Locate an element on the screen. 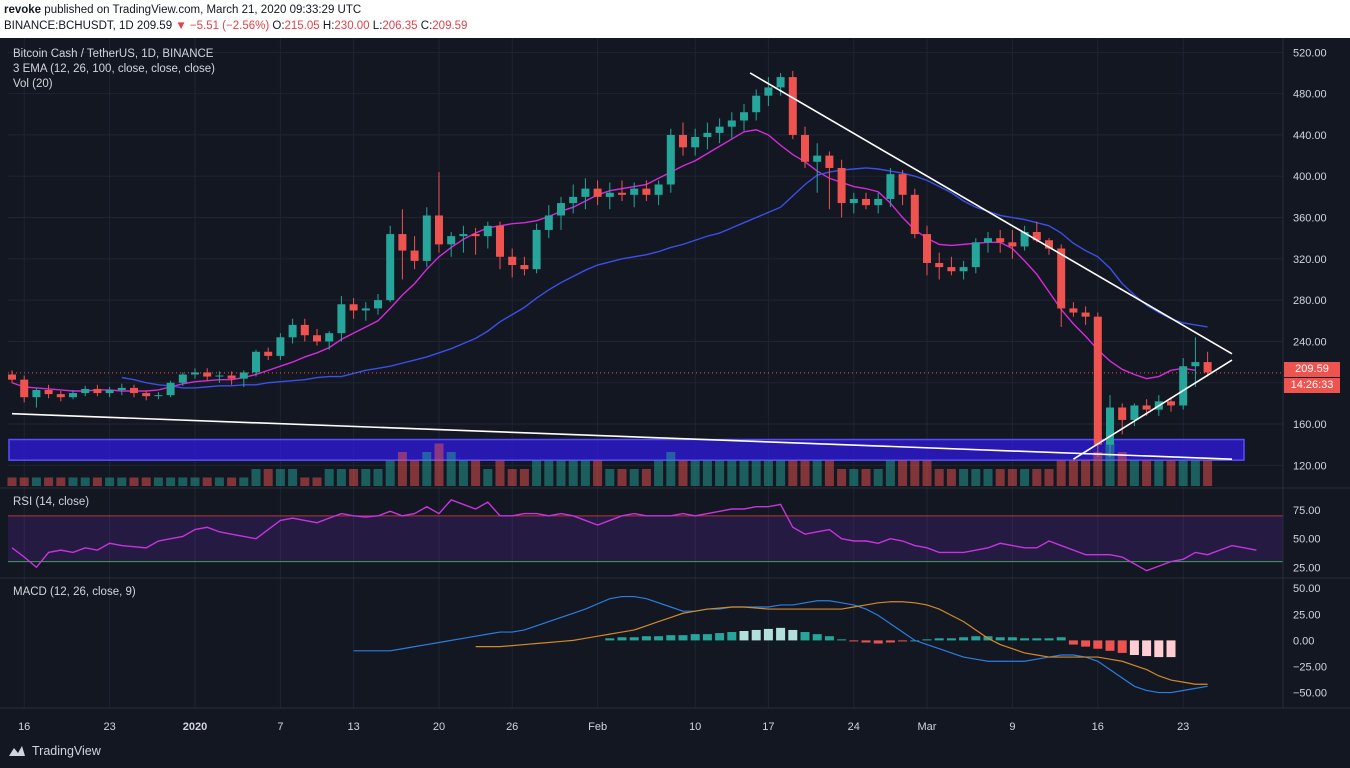  rsi-tick-label: 50.00 is located at coordinates (1307, 540).